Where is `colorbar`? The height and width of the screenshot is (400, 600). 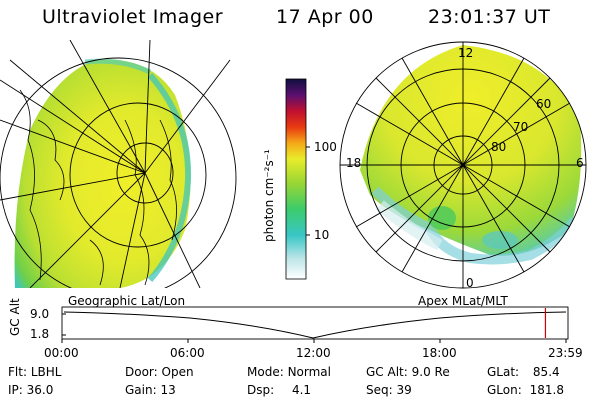
colorbar is located at coordinates (296, 179).